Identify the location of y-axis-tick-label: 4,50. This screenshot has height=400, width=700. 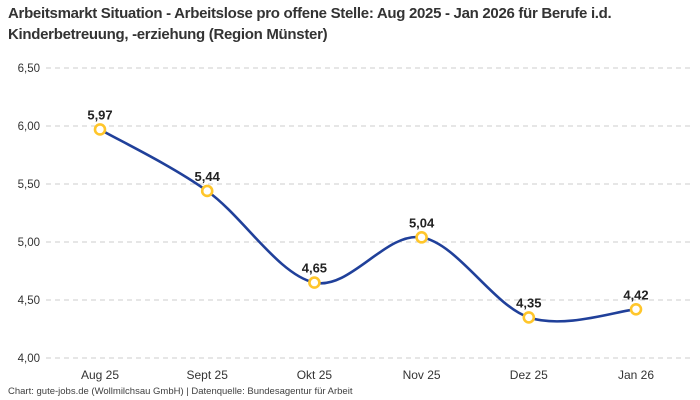
(29, 301).